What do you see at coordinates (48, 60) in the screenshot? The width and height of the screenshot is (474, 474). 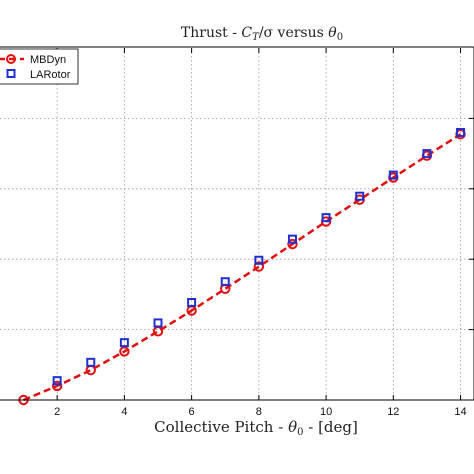 I see `legend-mbdyn-label: MBDyn` at bounding box center [48, 60].